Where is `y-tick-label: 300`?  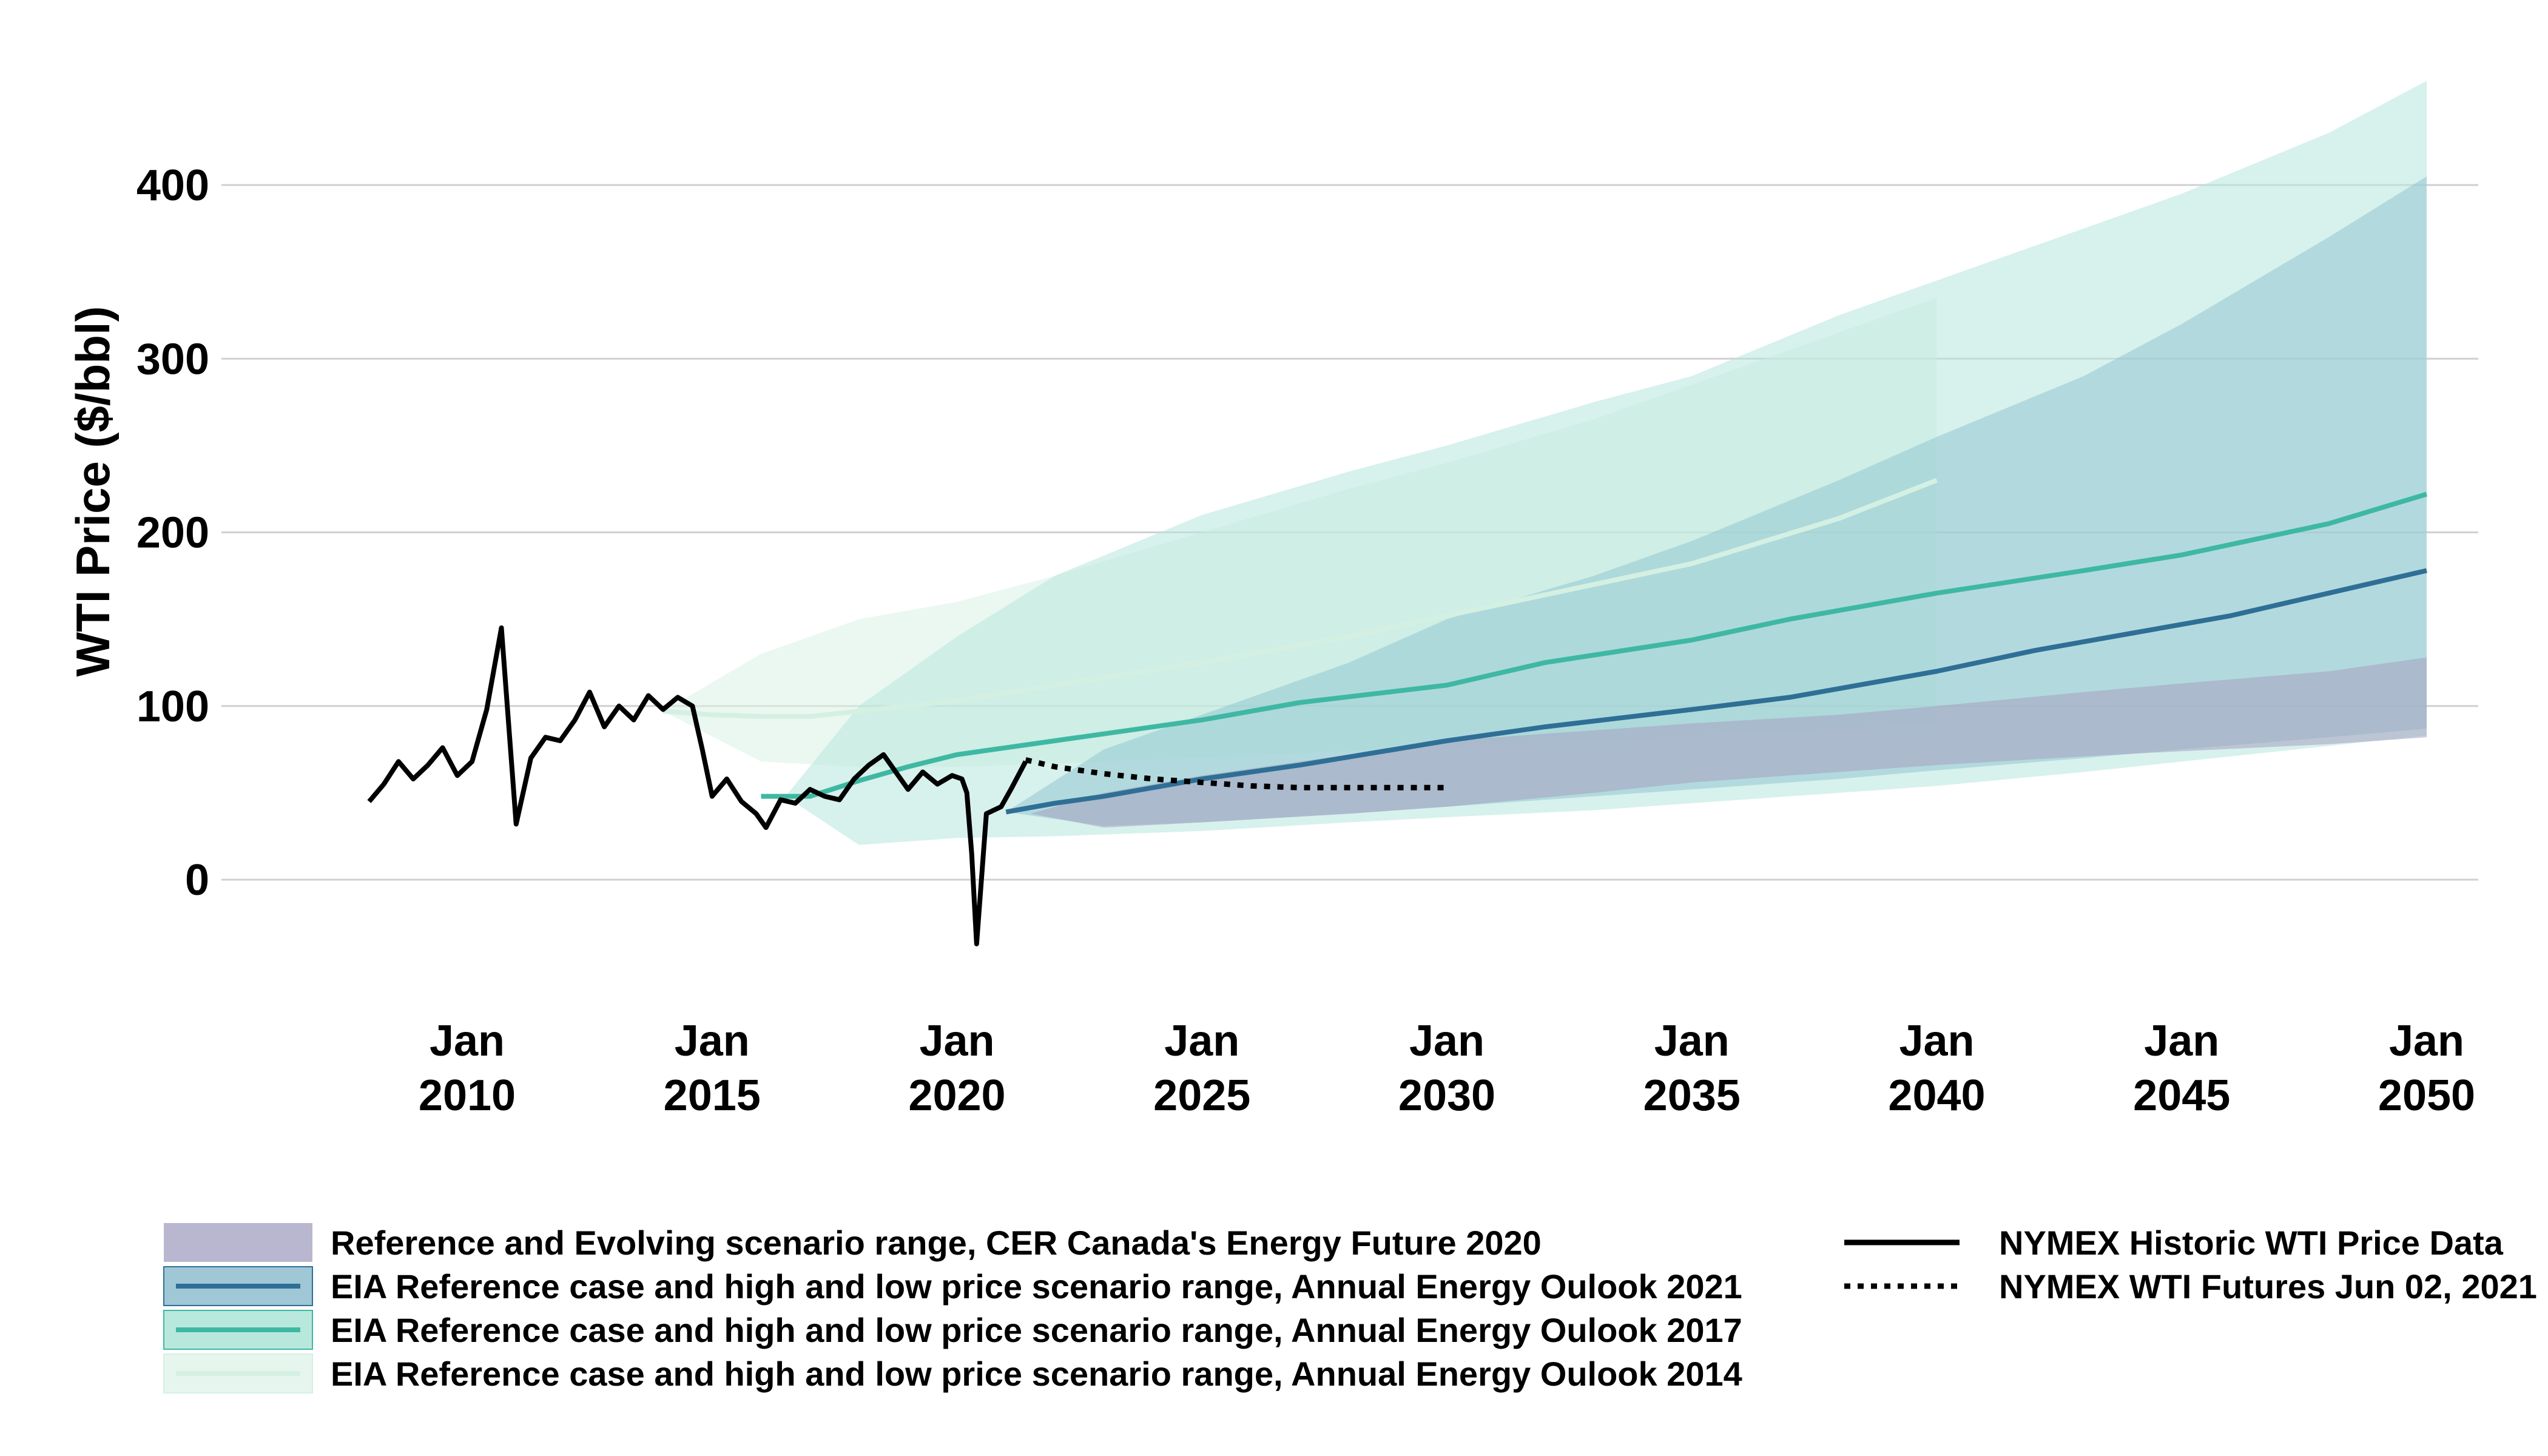 y-tick-label: 300 is located at coordinates (172, 359).